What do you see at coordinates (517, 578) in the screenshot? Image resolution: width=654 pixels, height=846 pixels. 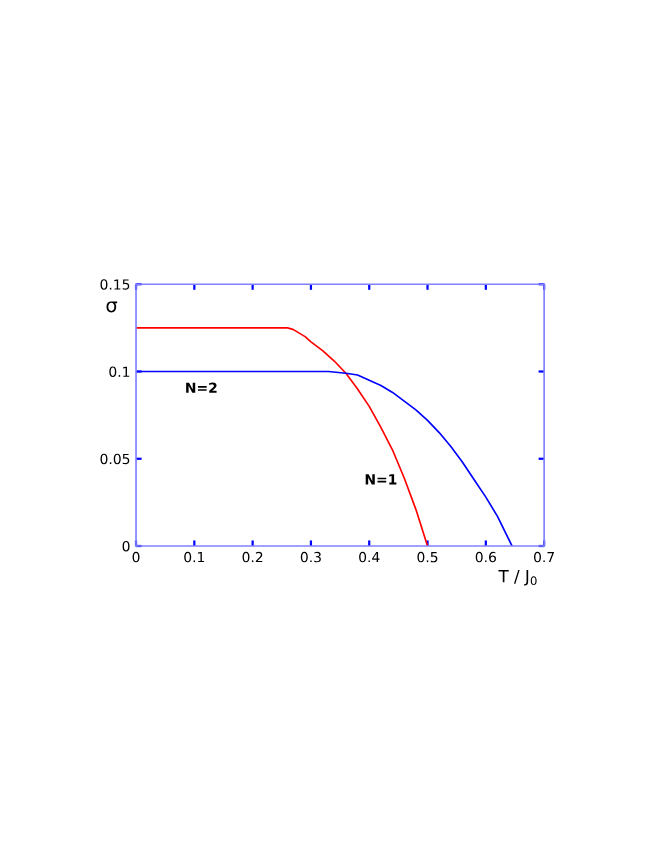 I see `x-axis-title: T / J$_{0}$` at bounding box center [517, 578].